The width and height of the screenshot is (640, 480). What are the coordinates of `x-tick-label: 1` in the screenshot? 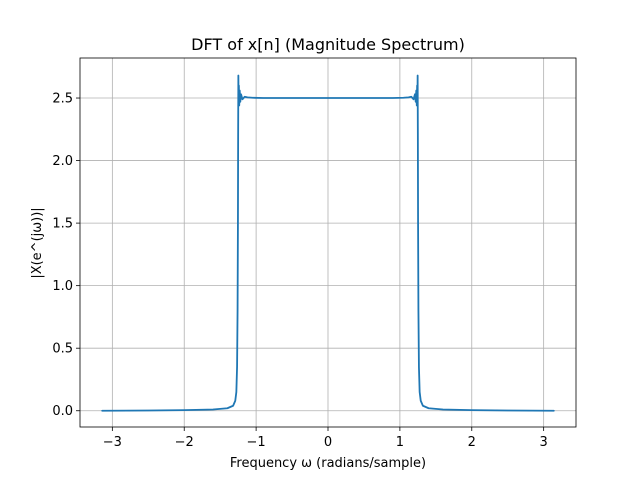 It's located at (400, 442).